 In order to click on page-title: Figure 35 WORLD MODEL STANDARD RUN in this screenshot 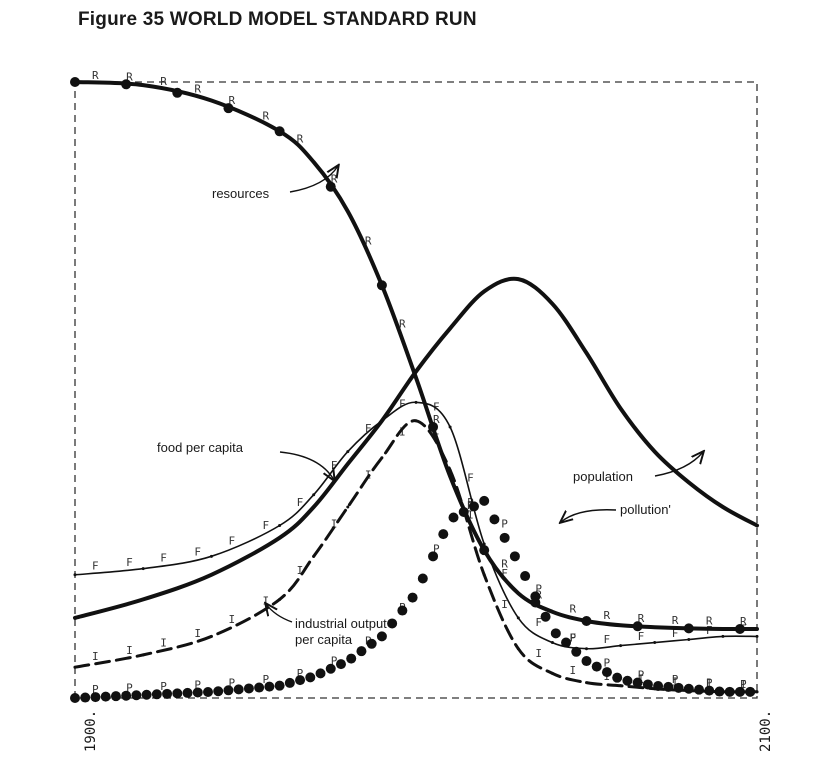, I will do `click(277, 19)`.